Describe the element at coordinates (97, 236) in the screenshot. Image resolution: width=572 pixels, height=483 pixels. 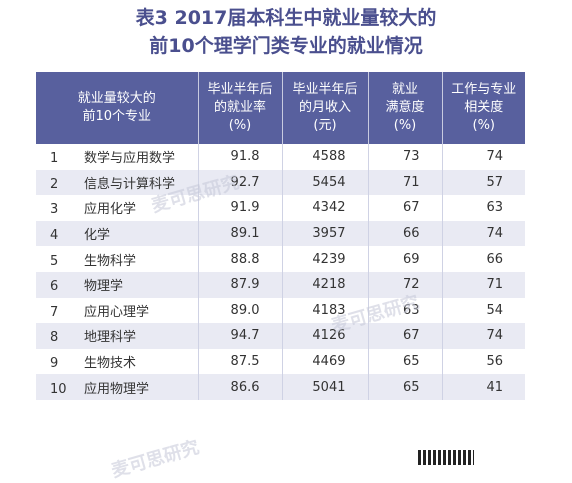
I see `major-name: 化学` at that location.